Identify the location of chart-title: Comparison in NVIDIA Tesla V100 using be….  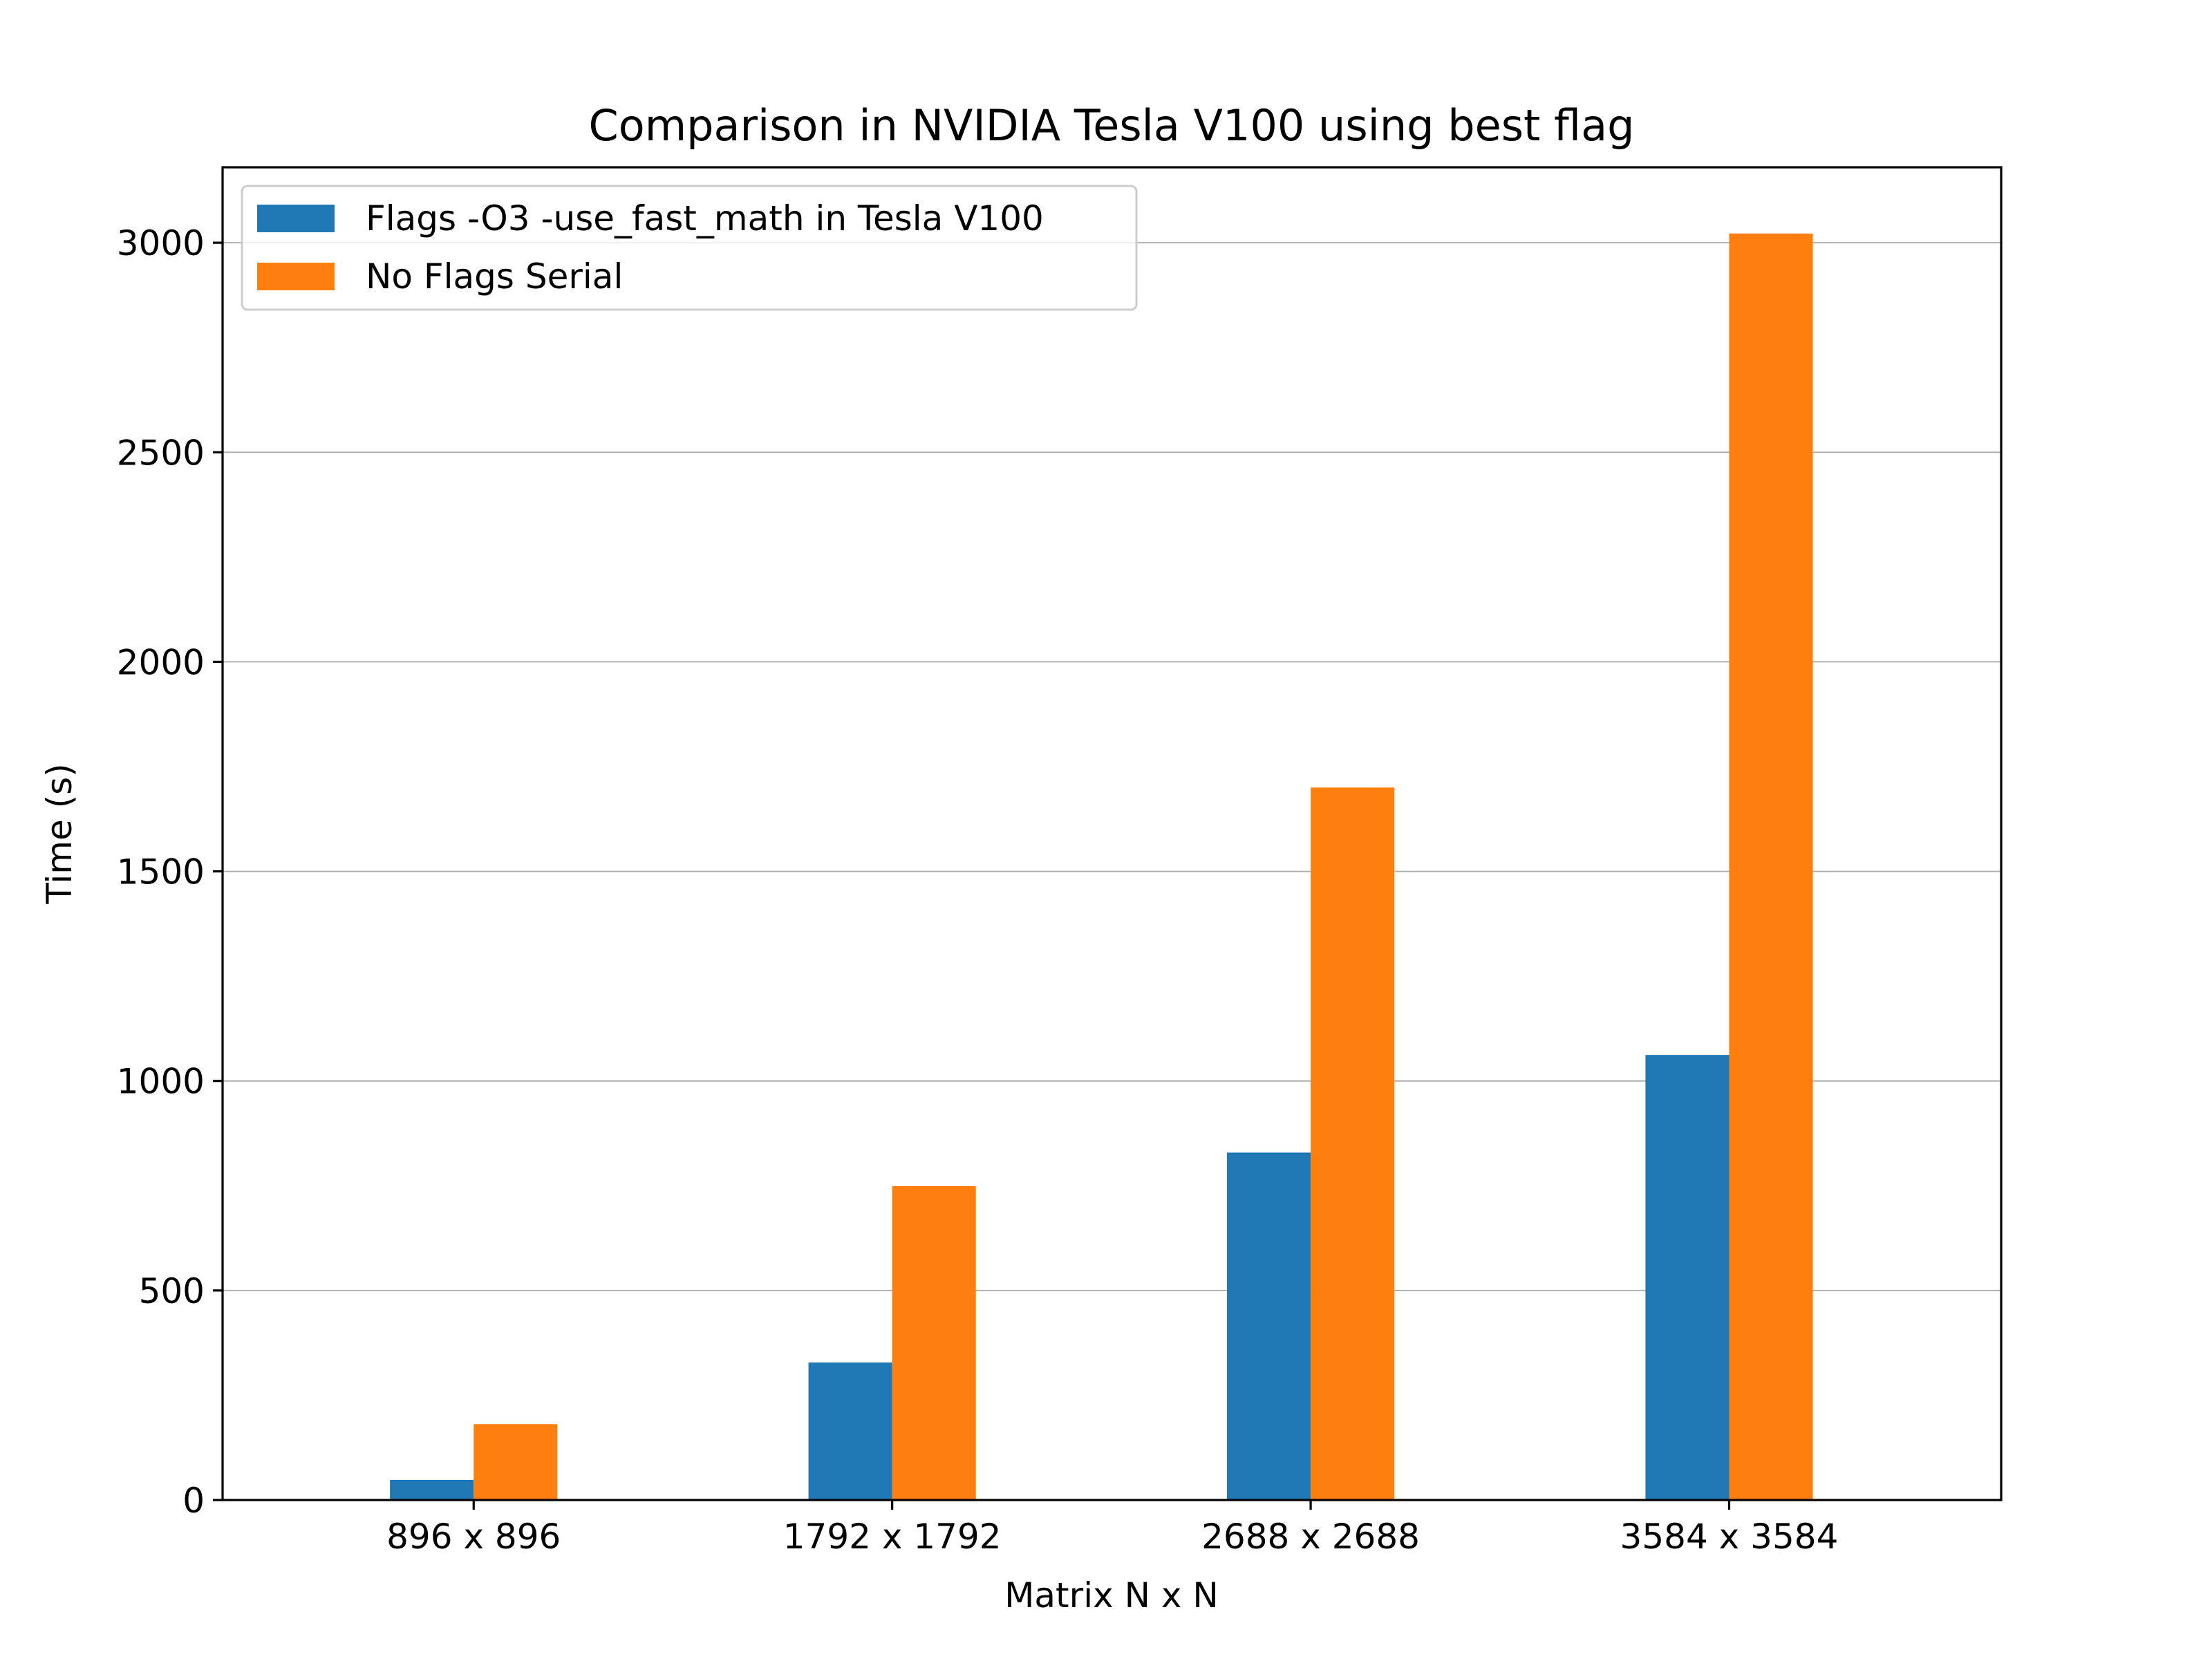
(1112, 126).